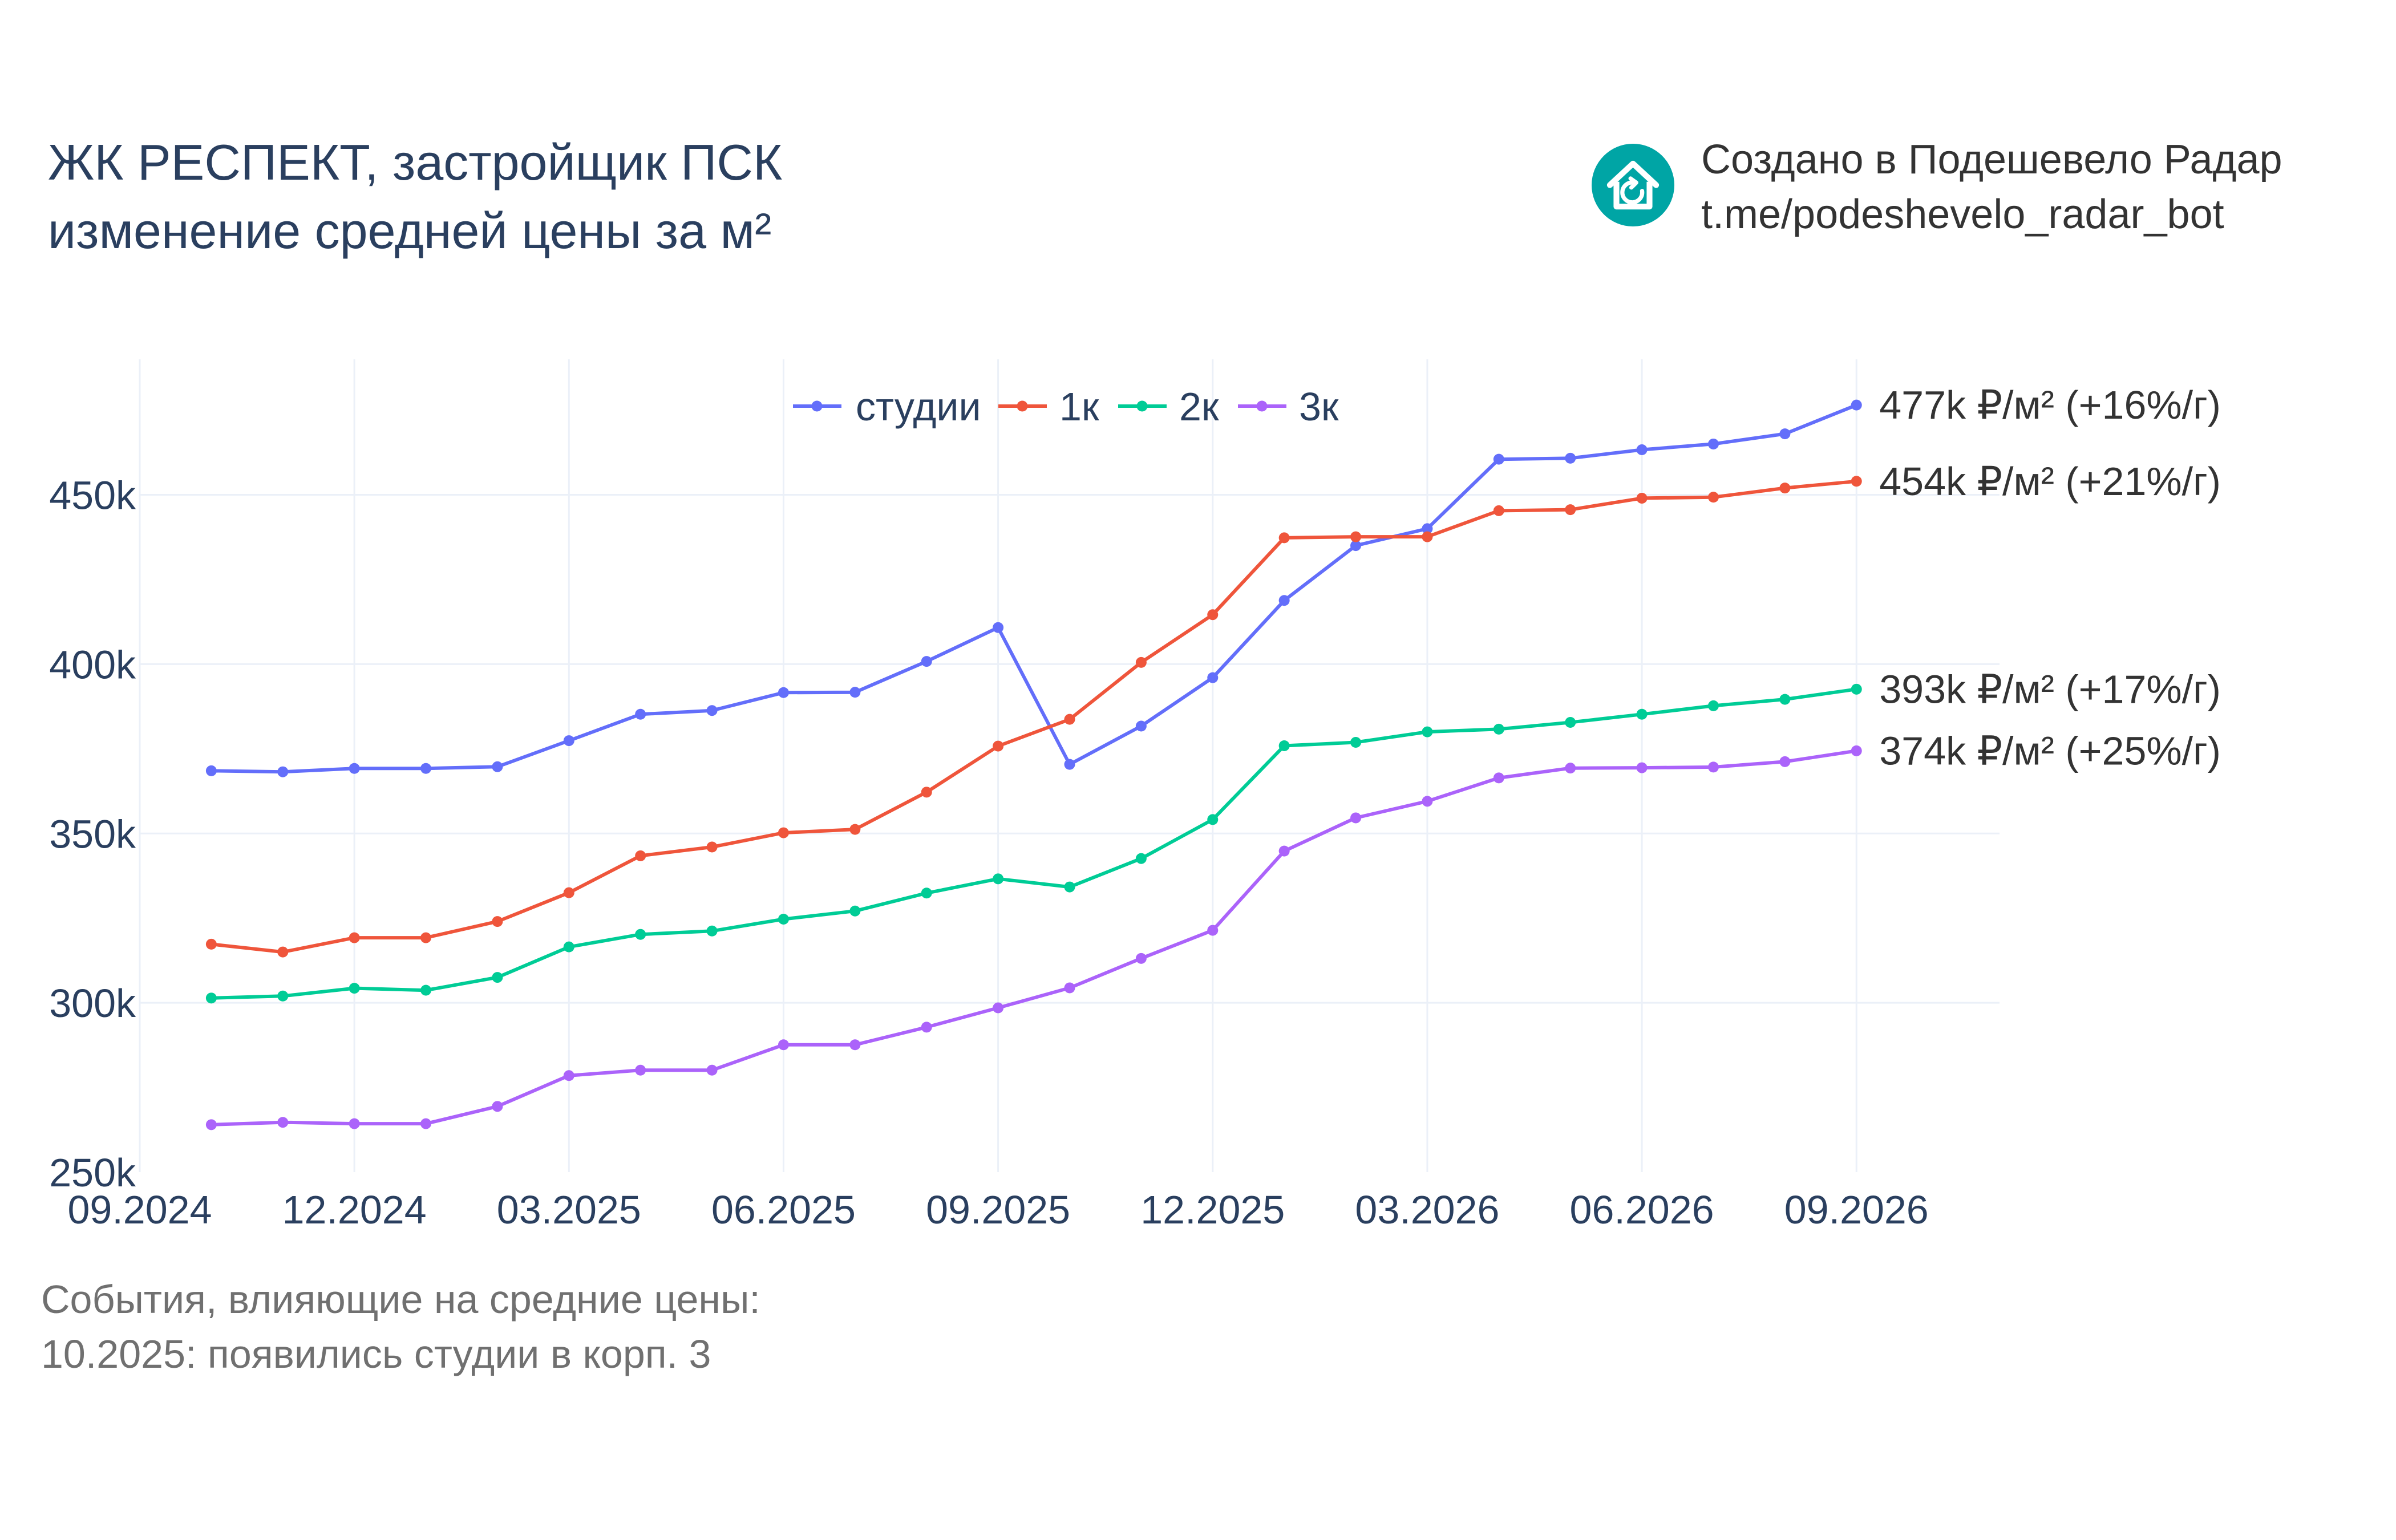 Image resolution: width=2396 pixels, height=1540 pixels. What do you see at coordinates (998, 1210) in the screenshot?
I see `x-tick-label: 09.2025` at bounding box center [998, 1210].